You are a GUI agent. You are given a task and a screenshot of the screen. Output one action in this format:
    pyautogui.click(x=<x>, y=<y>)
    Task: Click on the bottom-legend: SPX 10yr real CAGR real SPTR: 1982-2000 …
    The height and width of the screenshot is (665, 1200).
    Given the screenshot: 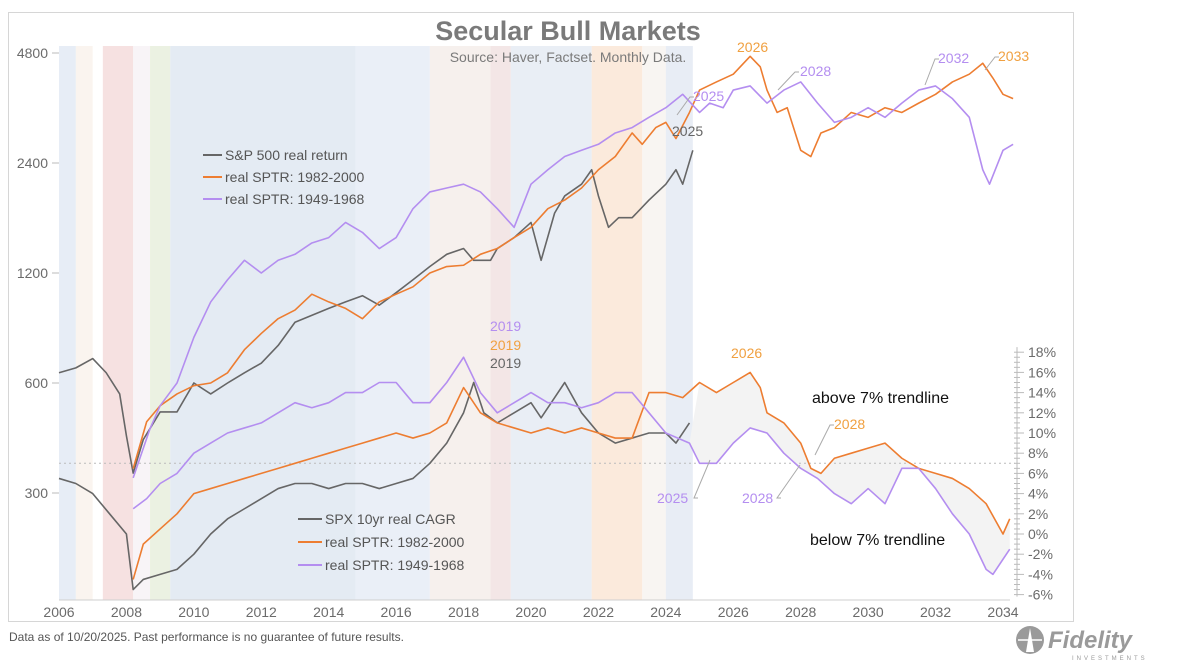 What is the action you would take?
    pyautogui.click(x=381, y=542)
    